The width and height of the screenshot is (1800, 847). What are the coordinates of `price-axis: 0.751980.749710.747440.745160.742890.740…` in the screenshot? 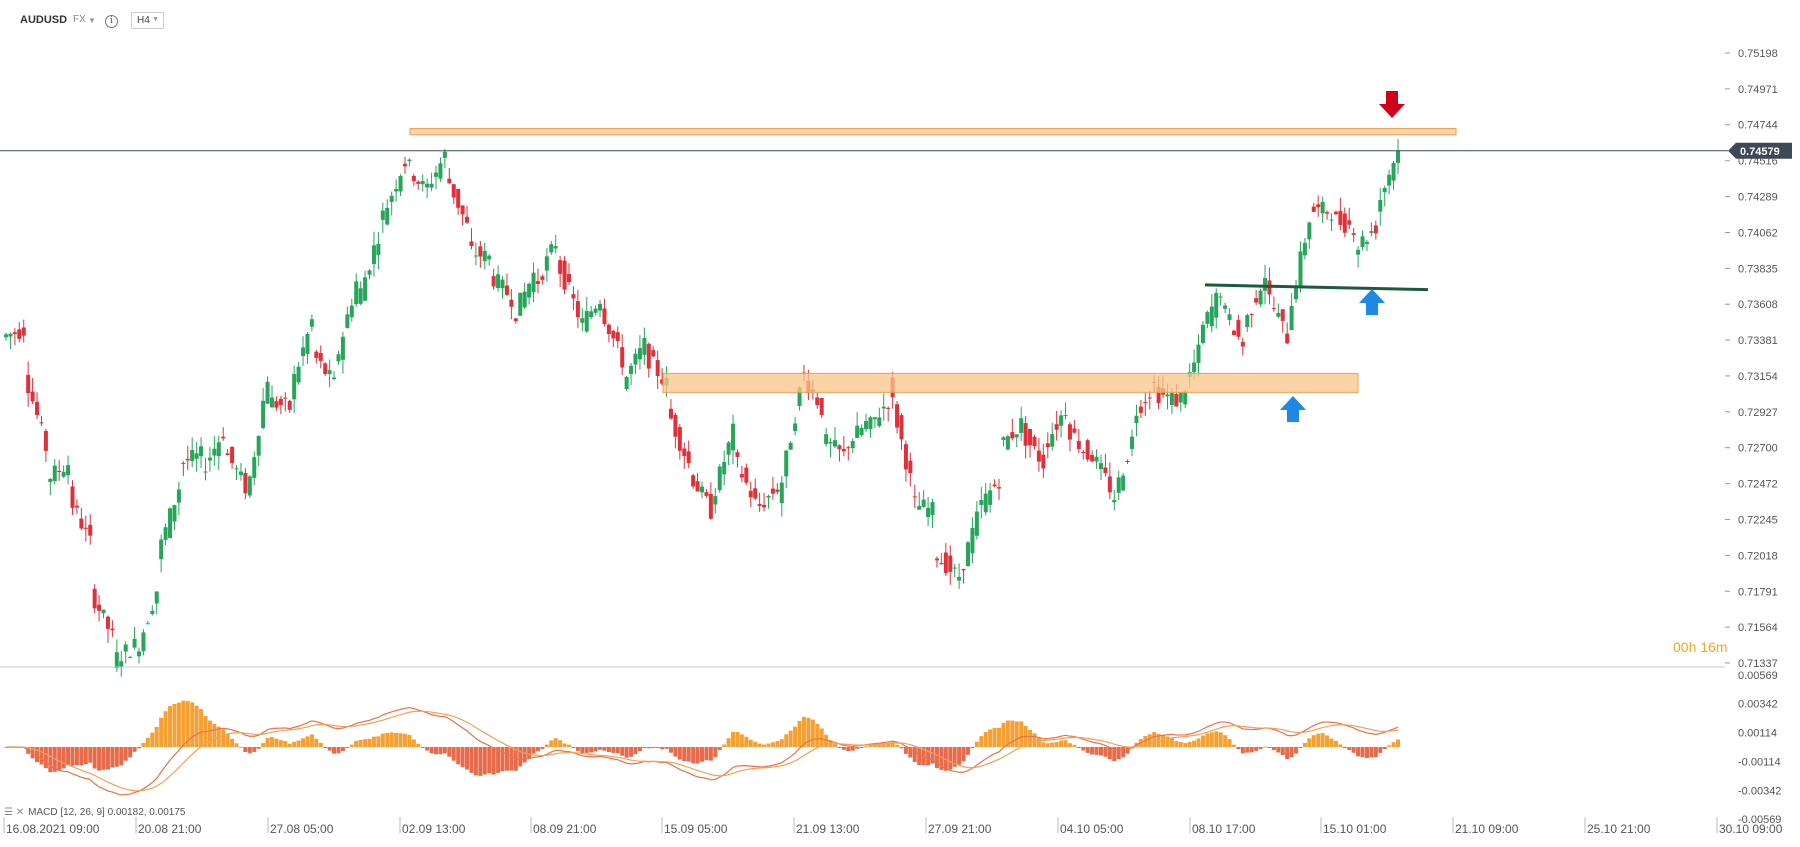 It's located at (1751, 359).